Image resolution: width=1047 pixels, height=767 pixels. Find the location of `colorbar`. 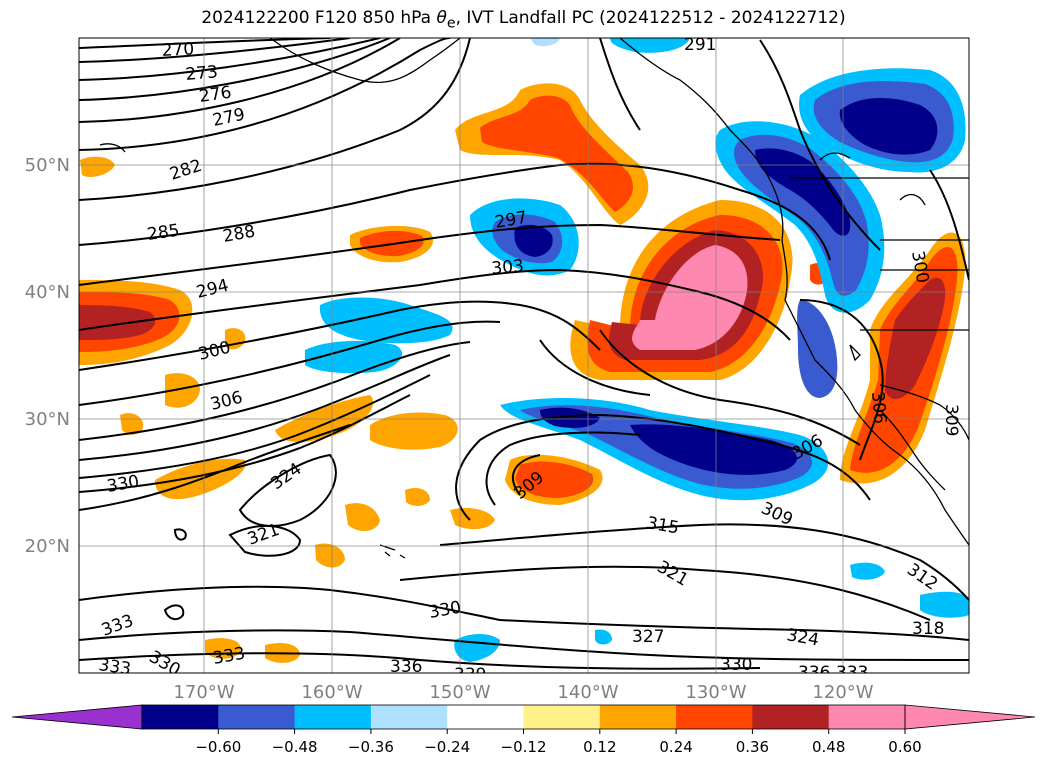

colorbar is located at coordinates (523, 717).